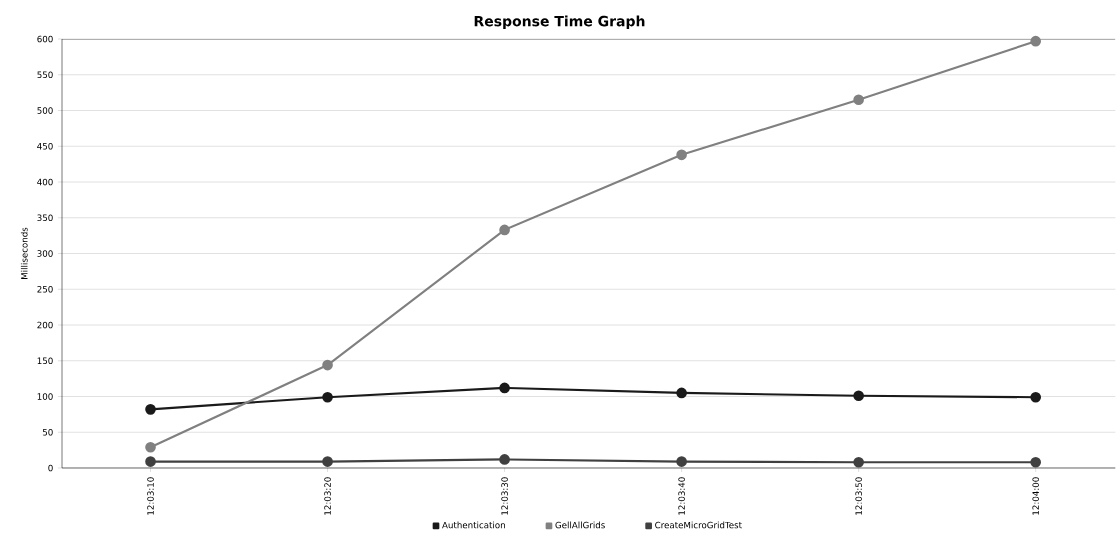  What do you see at coordinates (45, 396) in the screenshot?
I see `y-tick-label: 100` at bounding box center [45, 396].